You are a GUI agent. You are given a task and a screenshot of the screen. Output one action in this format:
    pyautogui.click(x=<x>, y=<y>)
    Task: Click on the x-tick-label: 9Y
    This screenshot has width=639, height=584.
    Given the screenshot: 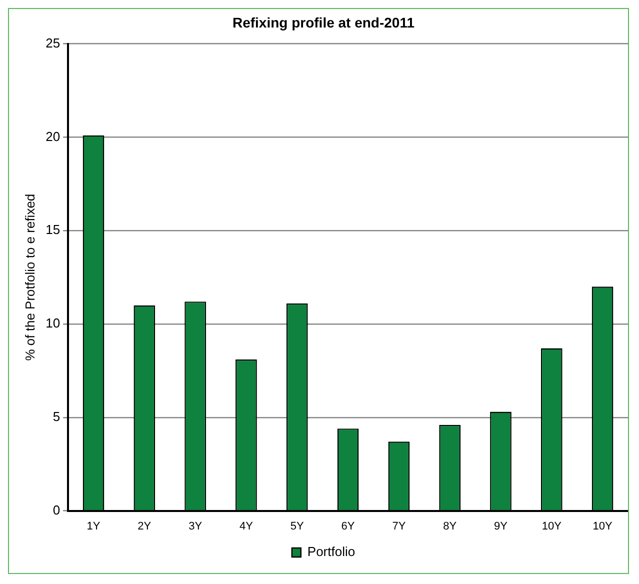 What is the action you would take?
    pyautogui.click(x=501, y=526)
    